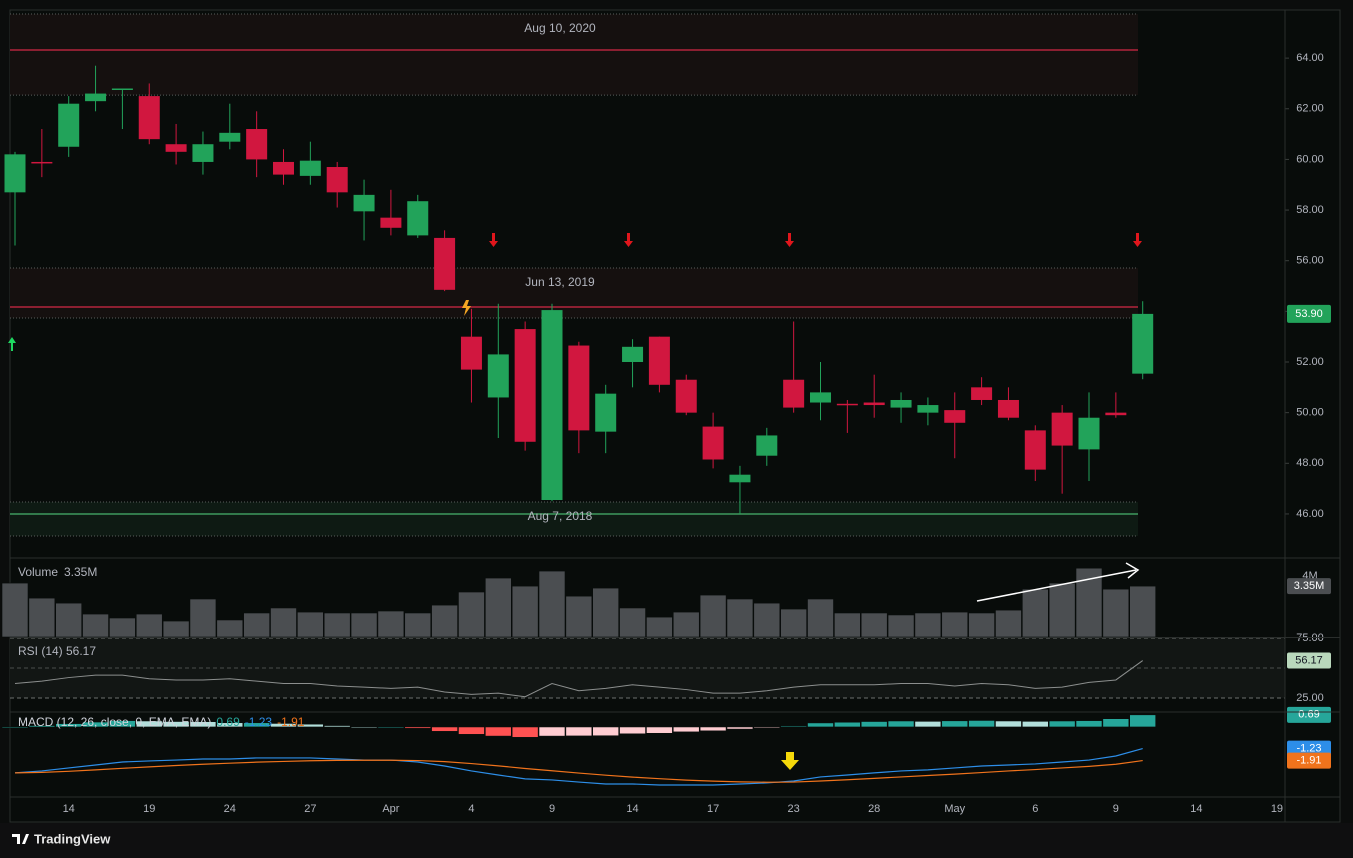  What do you see at coordinates (1310, 109) in the screenshot?
I see `y-tick-label: 62.00` at bounding box center [1310, 109].